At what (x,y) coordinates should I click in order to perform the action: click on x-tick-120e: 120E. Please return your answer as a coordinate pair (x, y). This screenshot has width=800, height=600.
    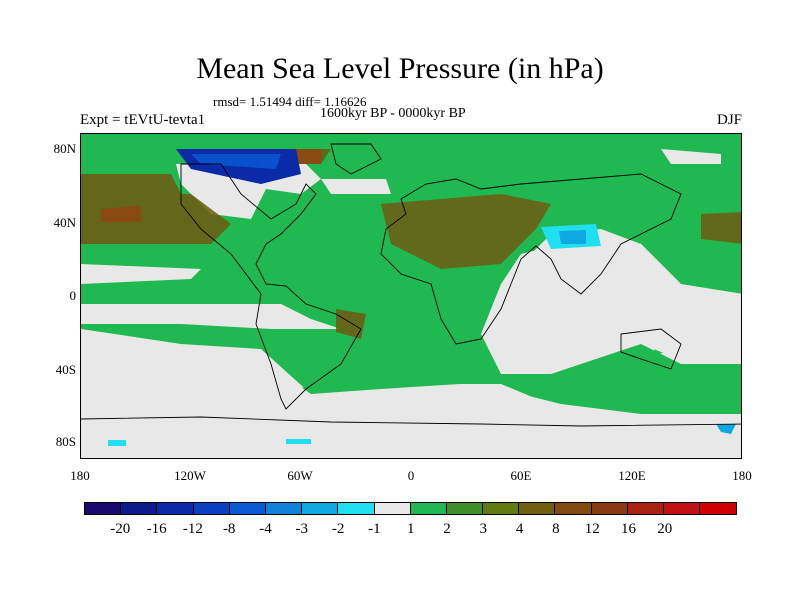
    Looking at the image, I should click on (632, 475).